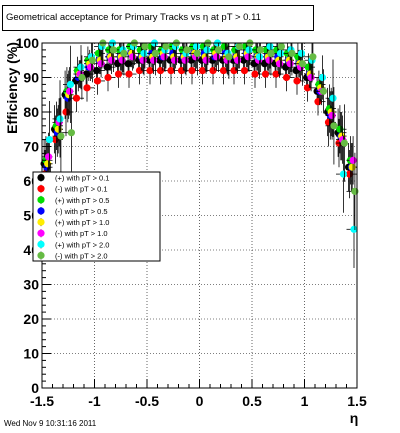 This screenshot has height=433, width=400. I want to click on legend-label: (-) with pT > 2.0, so click(81, 255).